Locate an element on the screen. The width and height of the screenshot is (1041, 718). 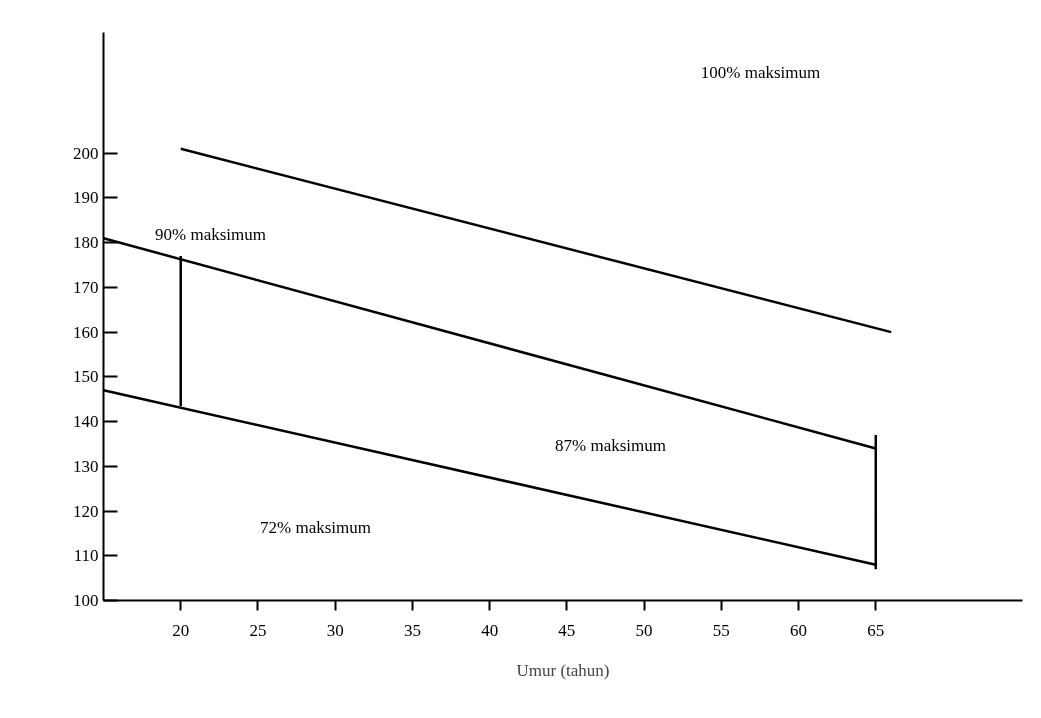
y-tick-label: 100 is located at coordinates (86, 600).